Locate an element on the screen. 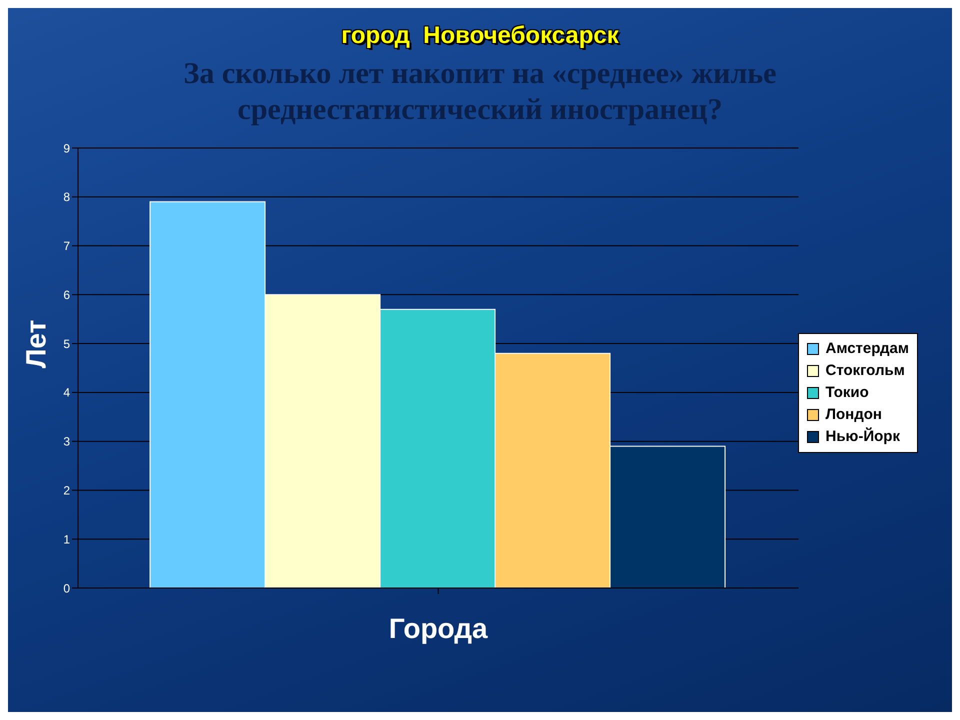 This screenshot has height=720, width=960. y-tick-label: 6 is located at coordinates (66, 295).